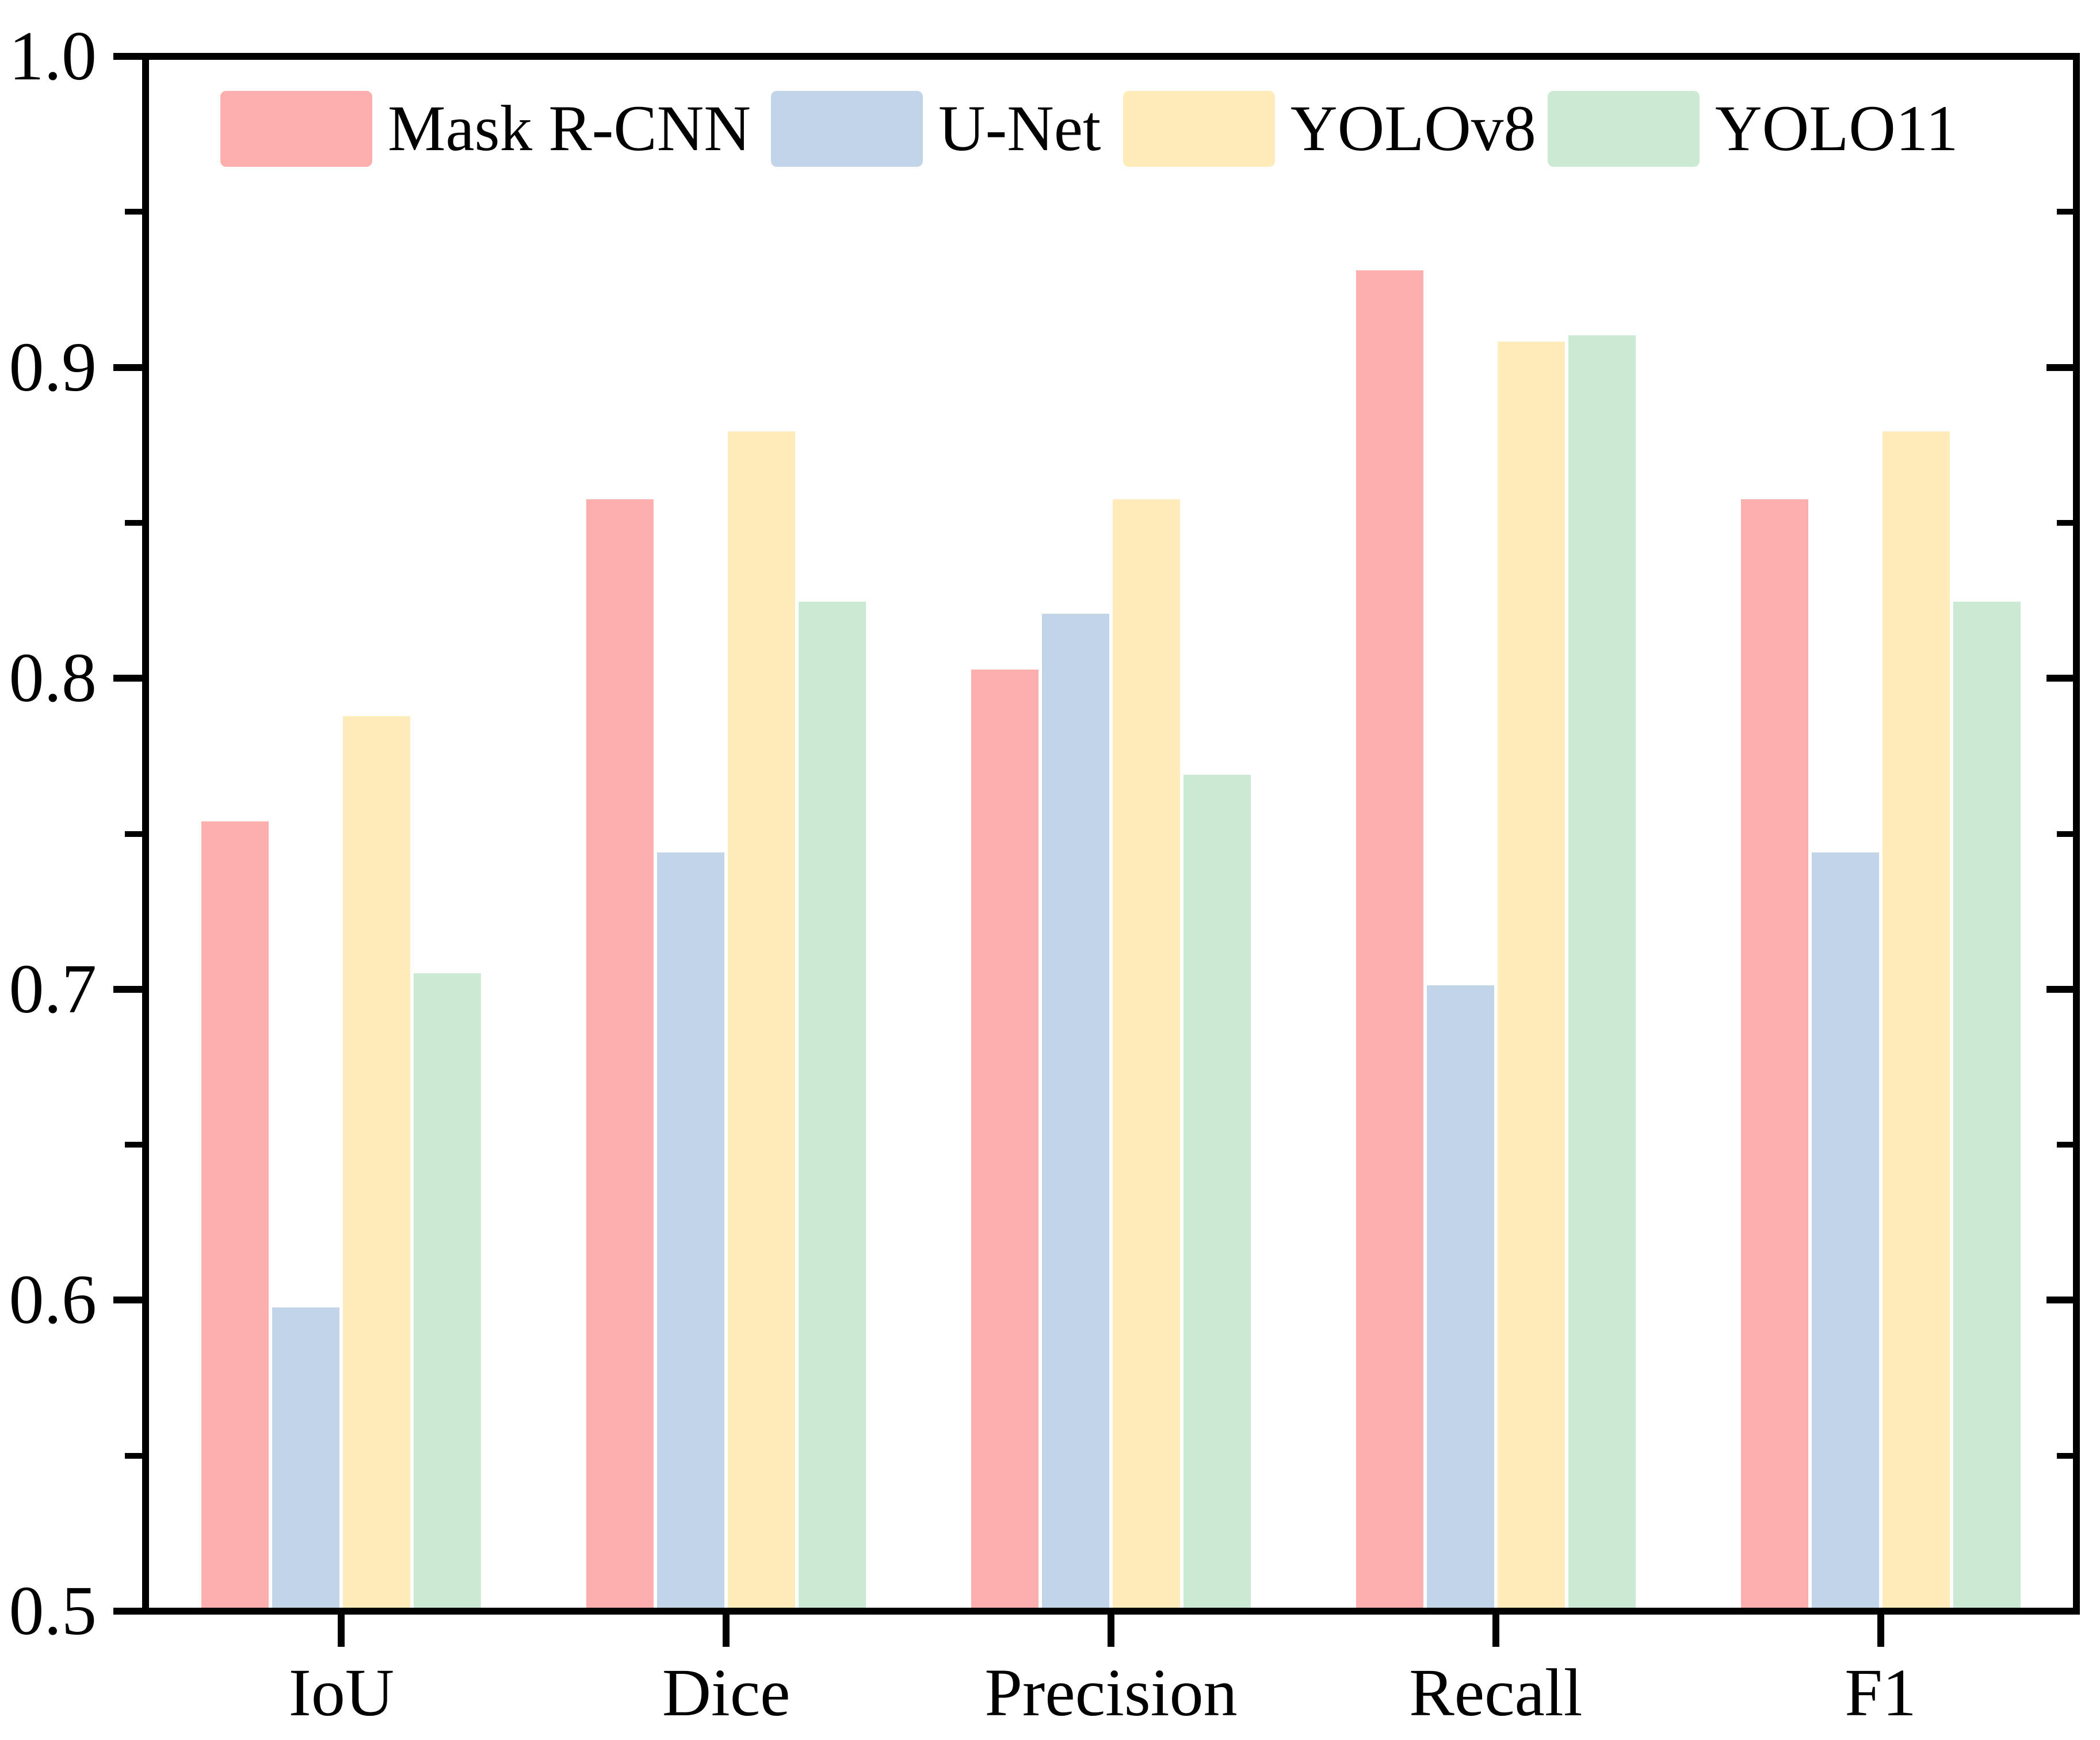 The height and width of the screenshot is (1740, 2100). Describe the element at coordinates (620, 1053) in the screenshot. I see `bar-maskrcnn-dice` at that location.